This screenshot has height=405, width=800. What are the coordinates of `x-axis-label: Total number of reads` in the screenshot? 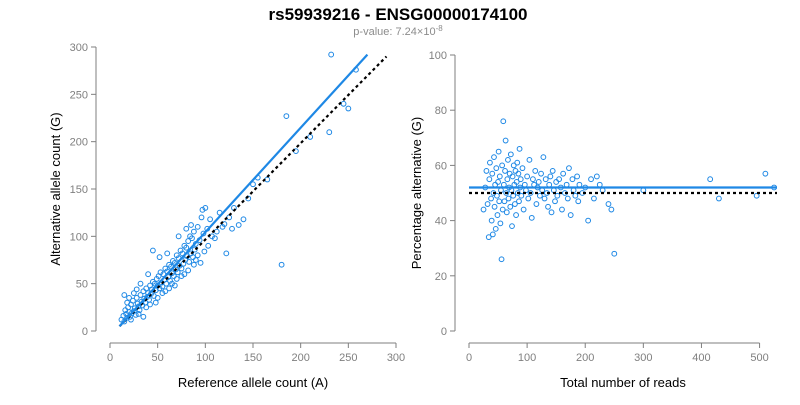 It's located at (623, 382).